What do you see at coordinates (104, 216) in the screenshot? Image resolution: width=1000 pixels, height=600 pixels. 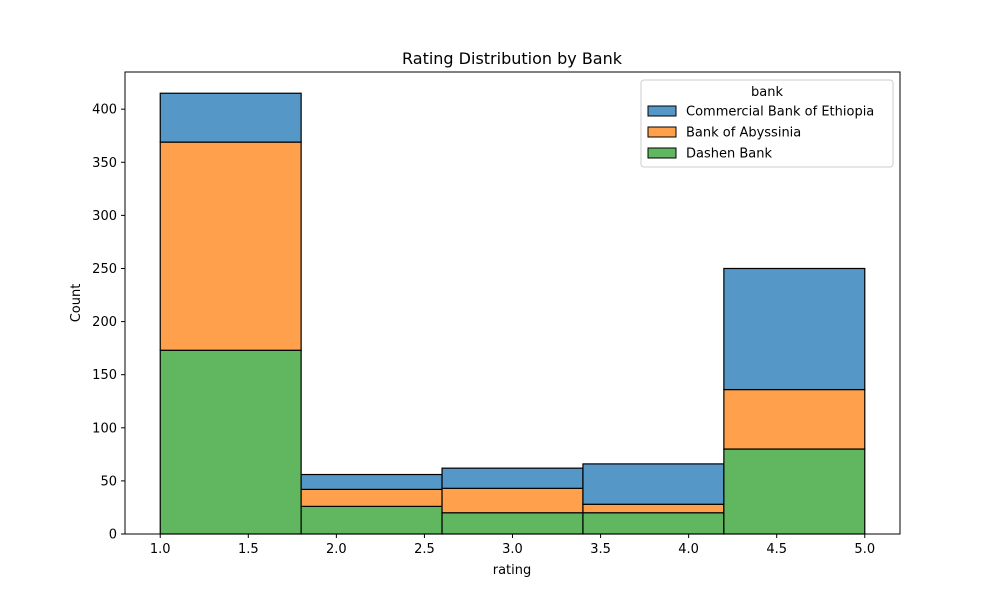 I see `y-tick-label: 300` at bounding box center [104, 216].